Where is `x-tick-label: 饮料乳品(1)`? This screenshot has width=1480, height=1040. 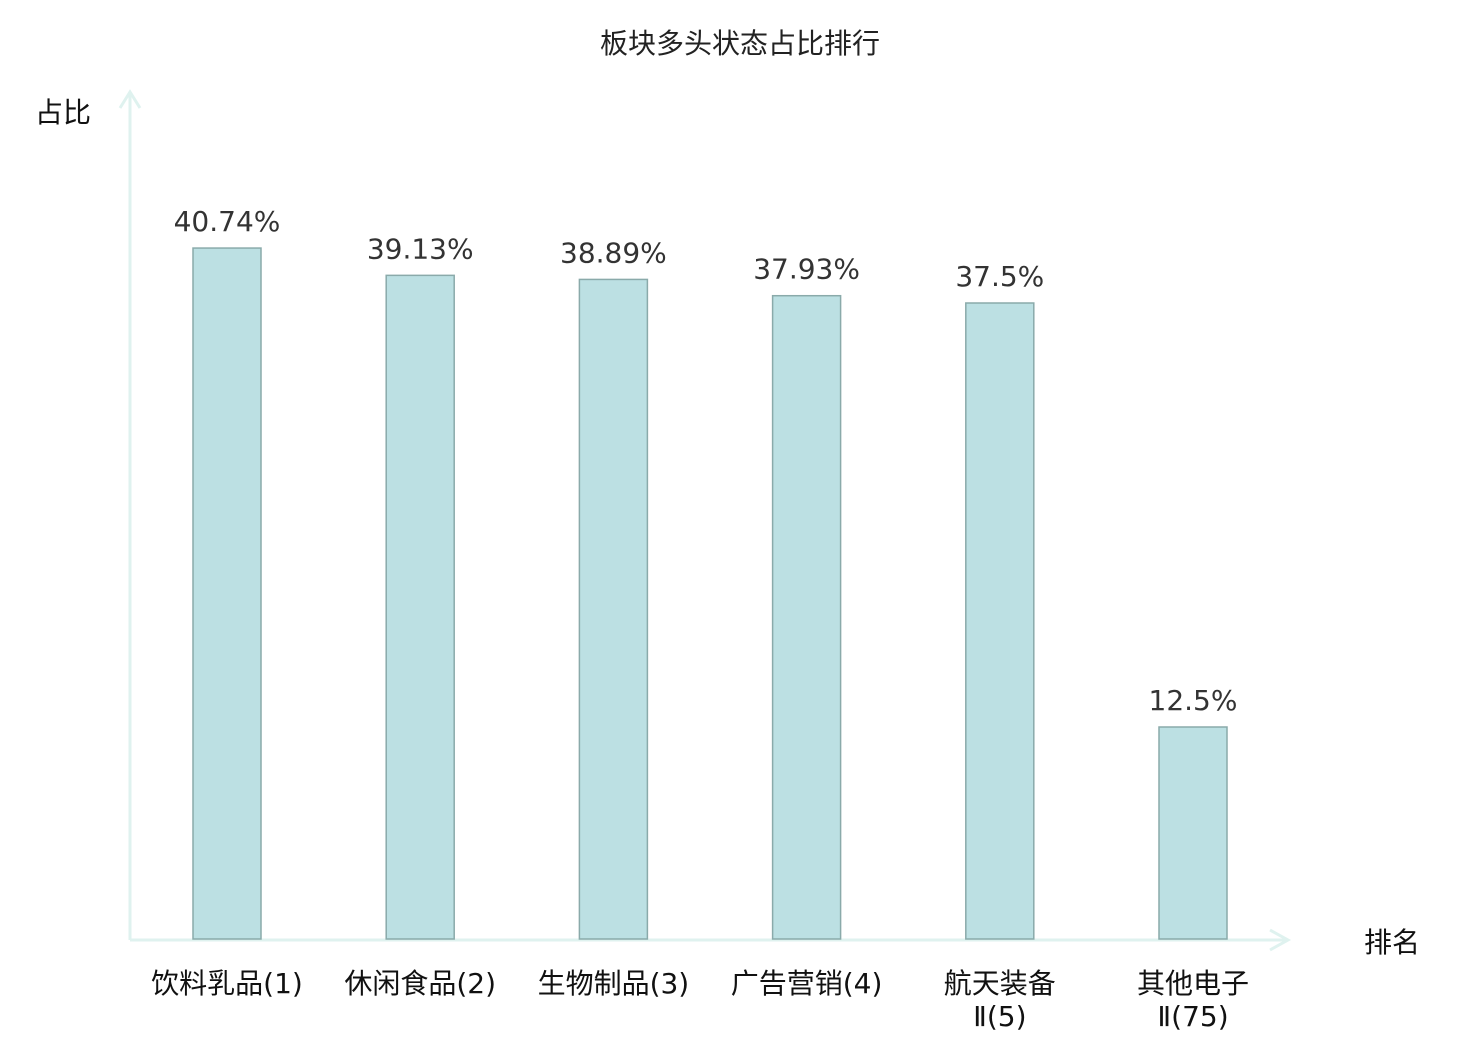
x-tick-label: 饮料乳品(1) is located at coordinates (227, 983).